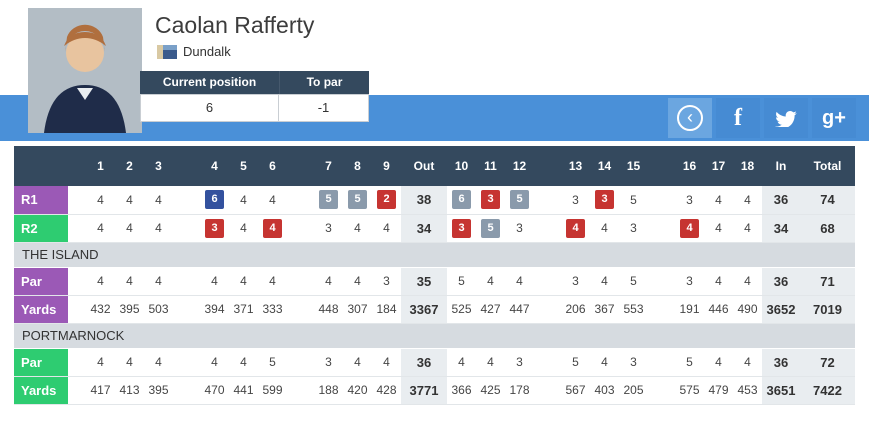  I want to click on sum-cell: 3652, so click(781, 309).